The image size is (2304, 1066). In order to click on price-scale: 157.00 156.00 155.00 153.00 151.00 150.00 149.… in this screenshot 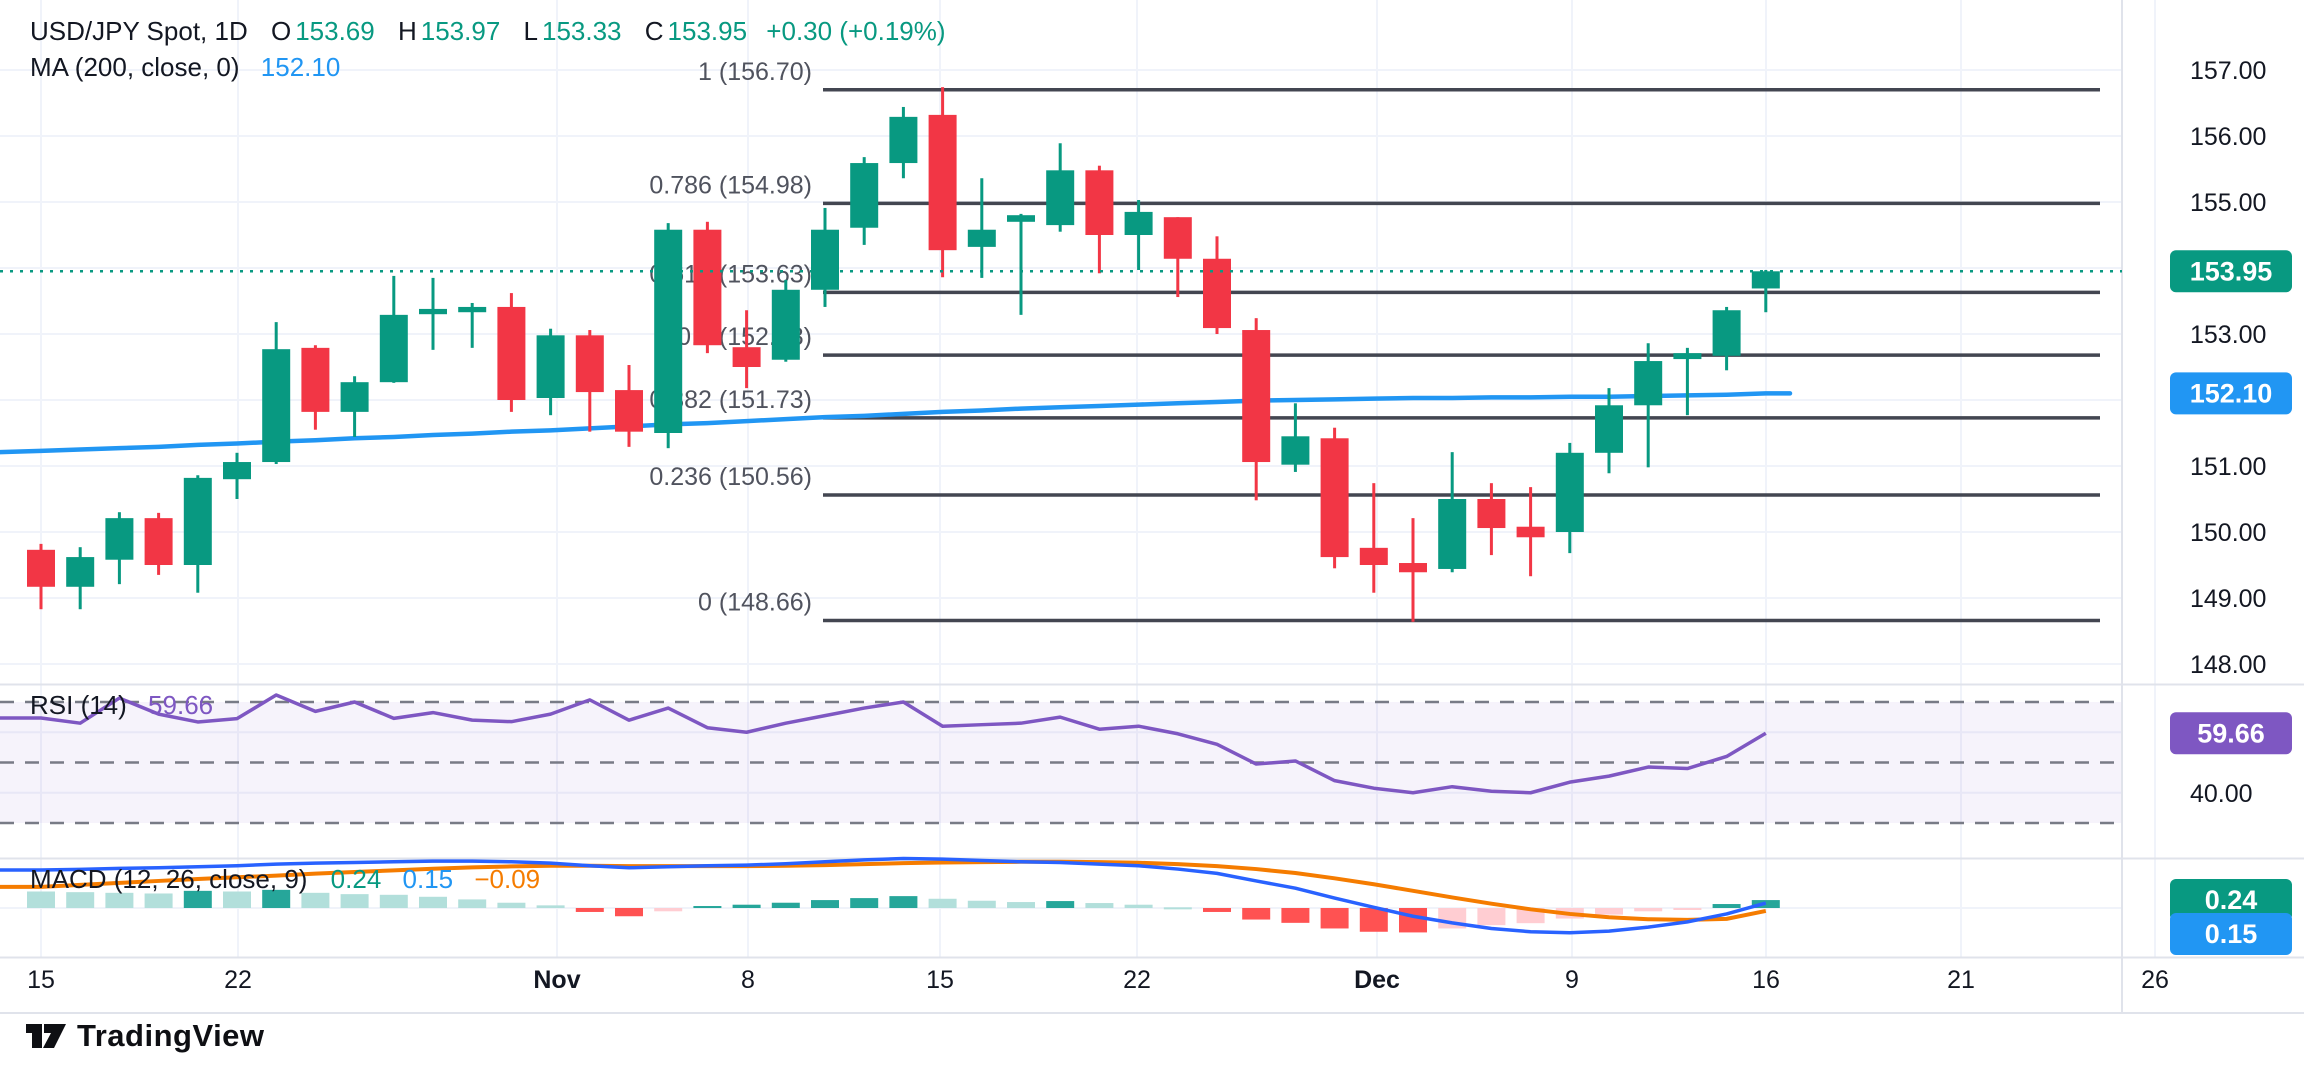, I will do `click(2231, 506)`.